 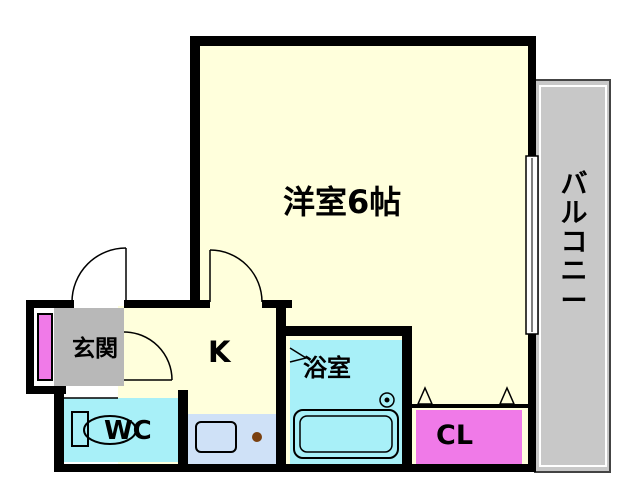 I want to click on entrance-label: 玄関, so click(x=95, y=349).